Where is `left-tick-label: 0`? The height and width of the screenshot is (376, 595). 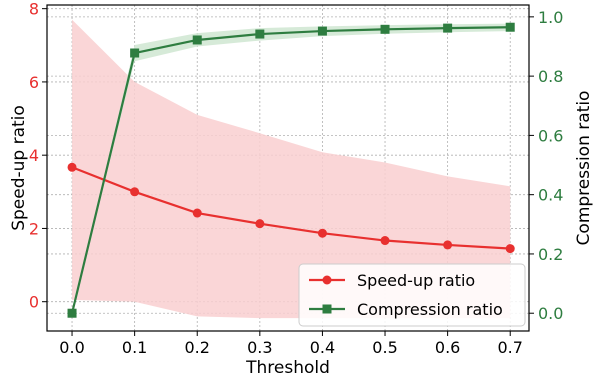 left-tick-label: 0 is located at coordinates (34, 302).